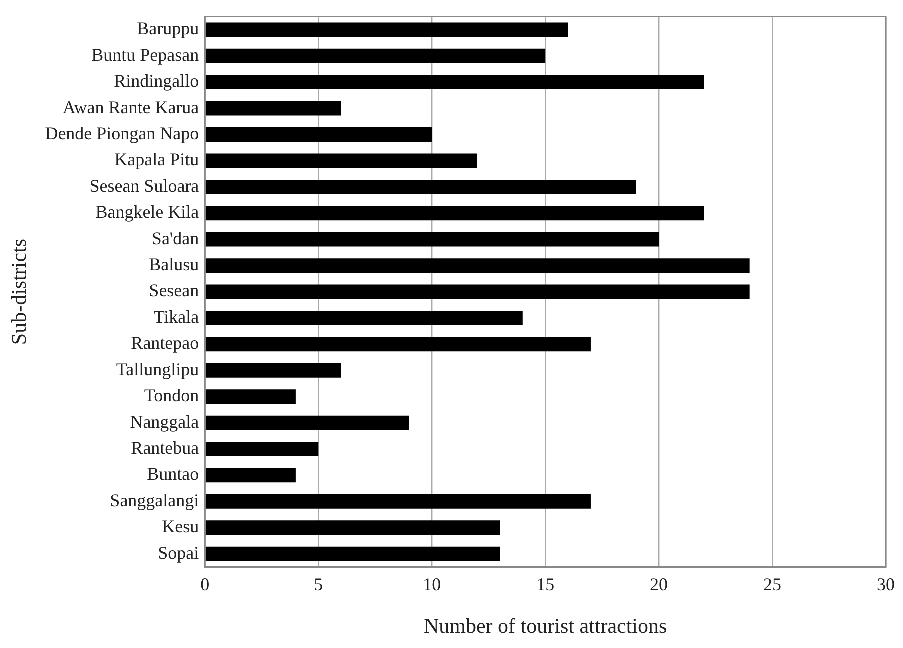 This screenshot has width=903, height=648. I want to click on x-tick-label: 20, so click(659, 584).